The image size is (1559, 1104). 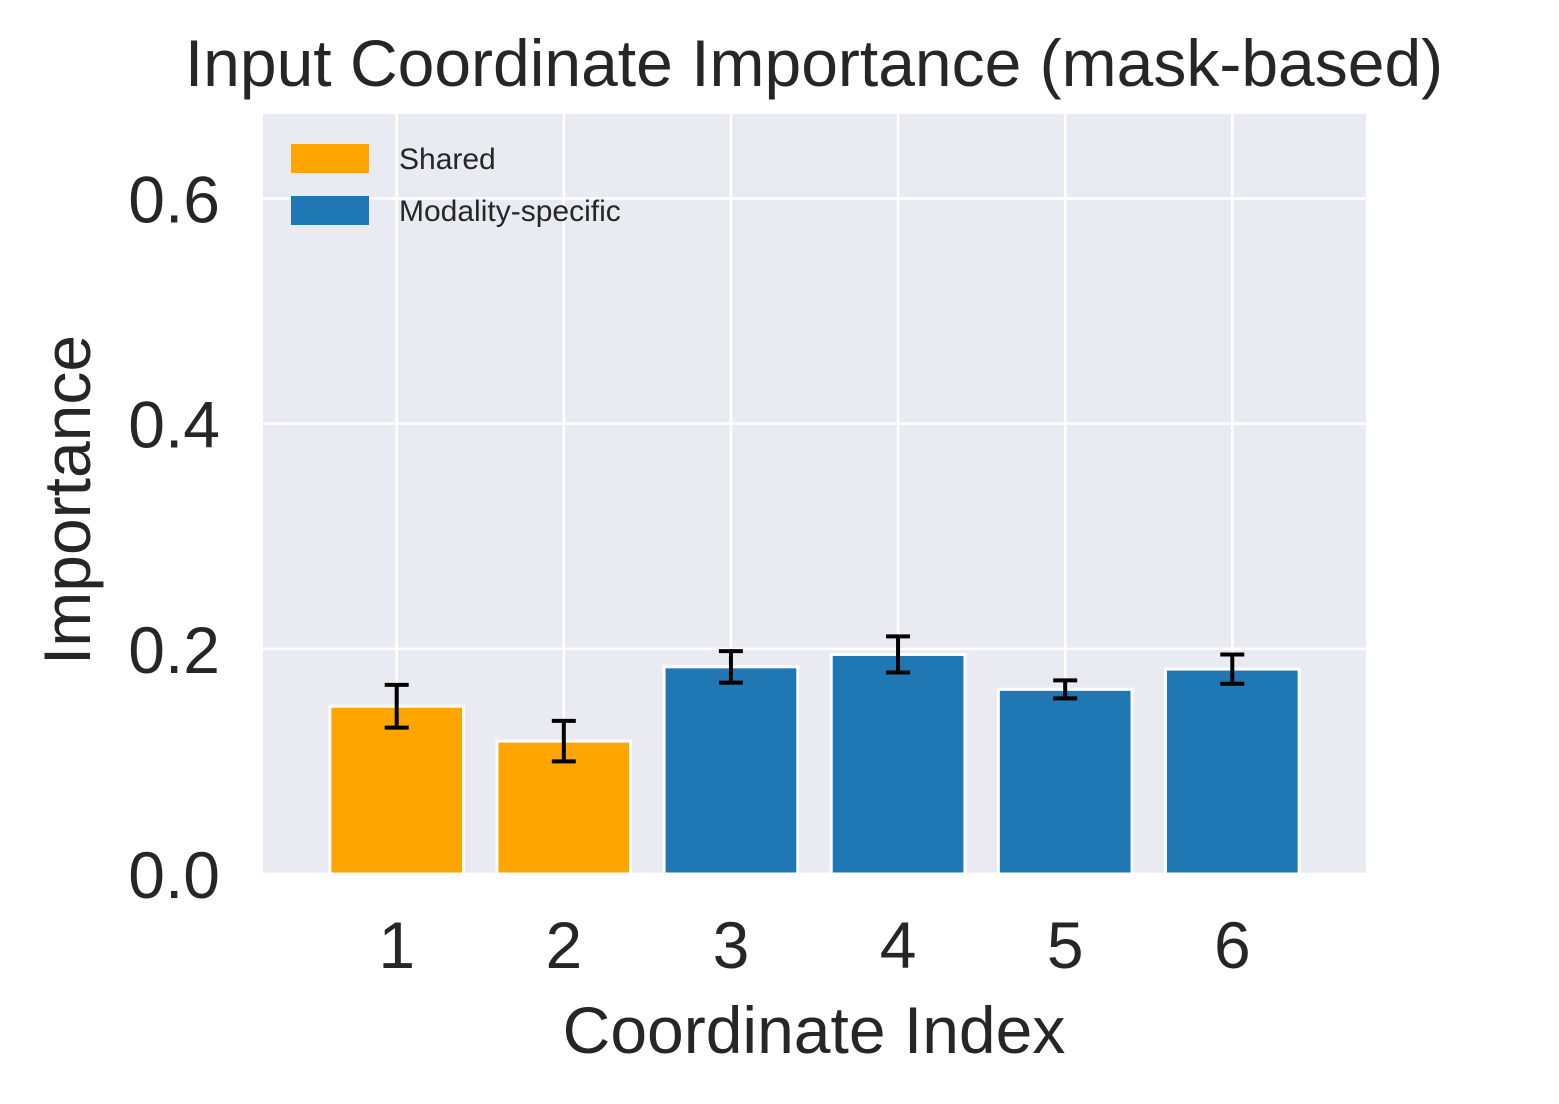 What do you see at coordinates (510, 211) in the screenshot?
I see `legend-label: Modality-specific` at bounding box center [510, 211].